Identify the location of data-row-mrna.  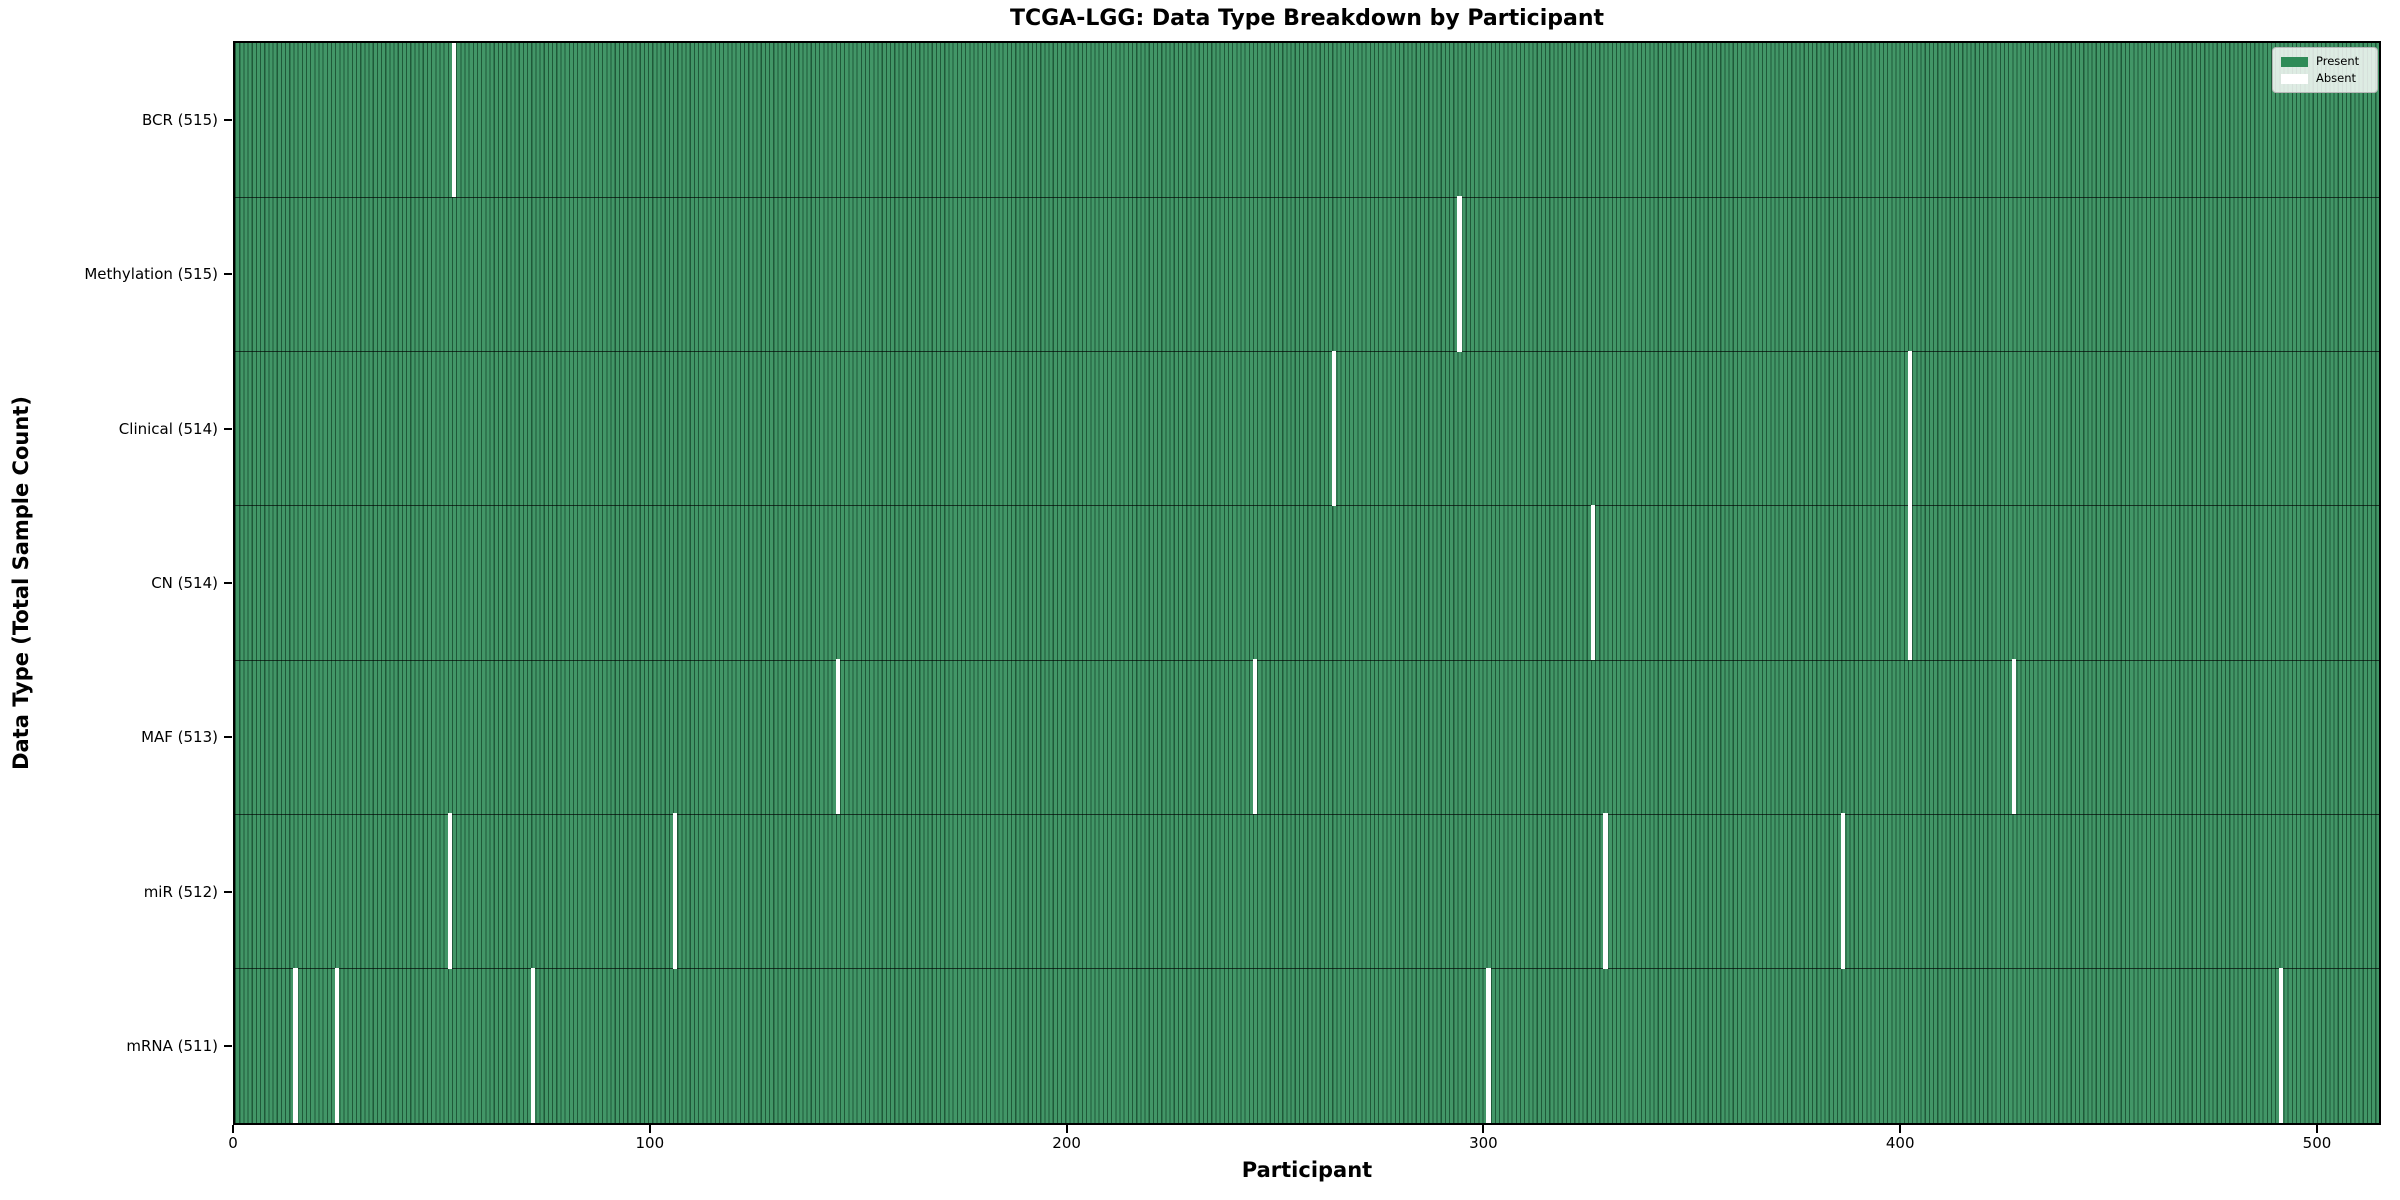
(1307, 1046).